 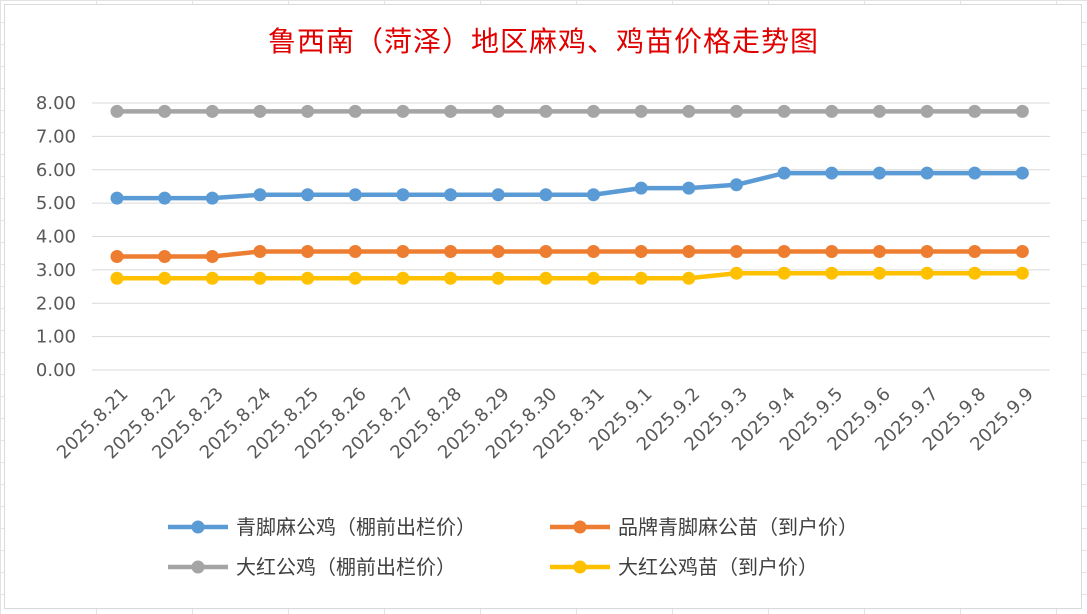 What do you see at coordinates (356, 527) in the screenshot?
I see `legend-label: 青脚麻公鸡（棚前出栏价）` at bounding box center [356, 527].